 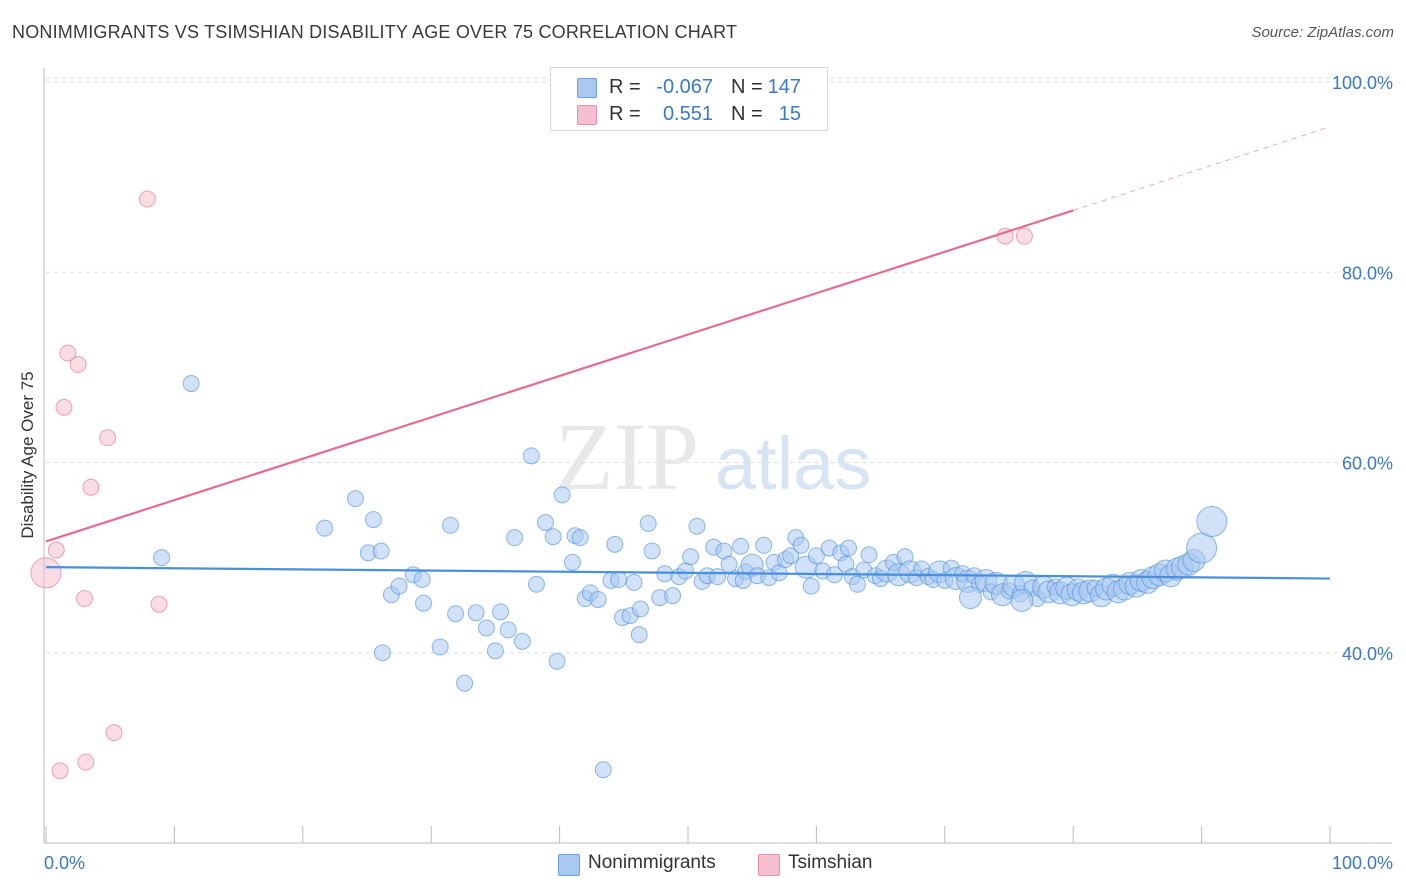 I want to click on legend-n-value: 15, so click(x=789, y=114).